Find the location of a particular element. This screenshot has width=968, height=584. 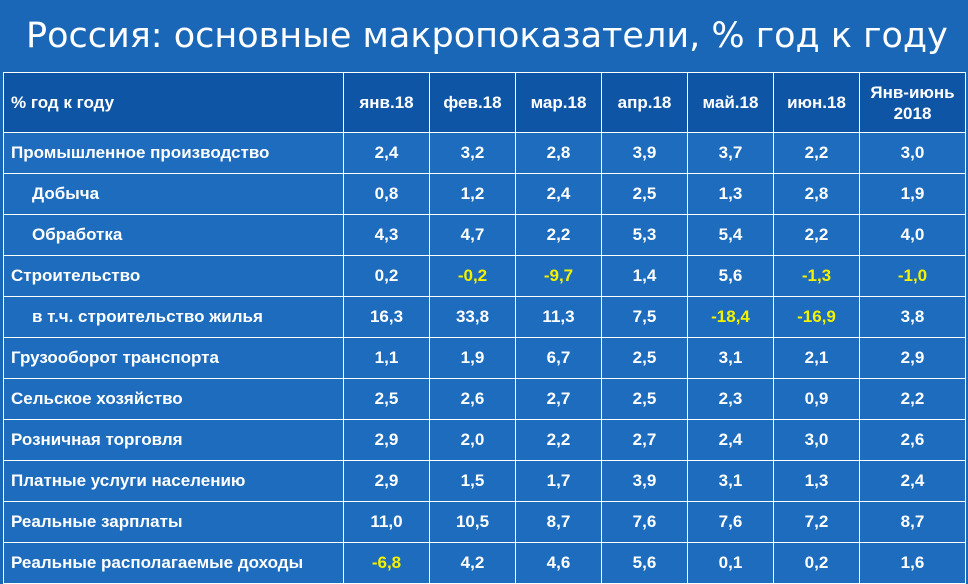

value-cell: -16,9 is located at coordinates (816, 317).